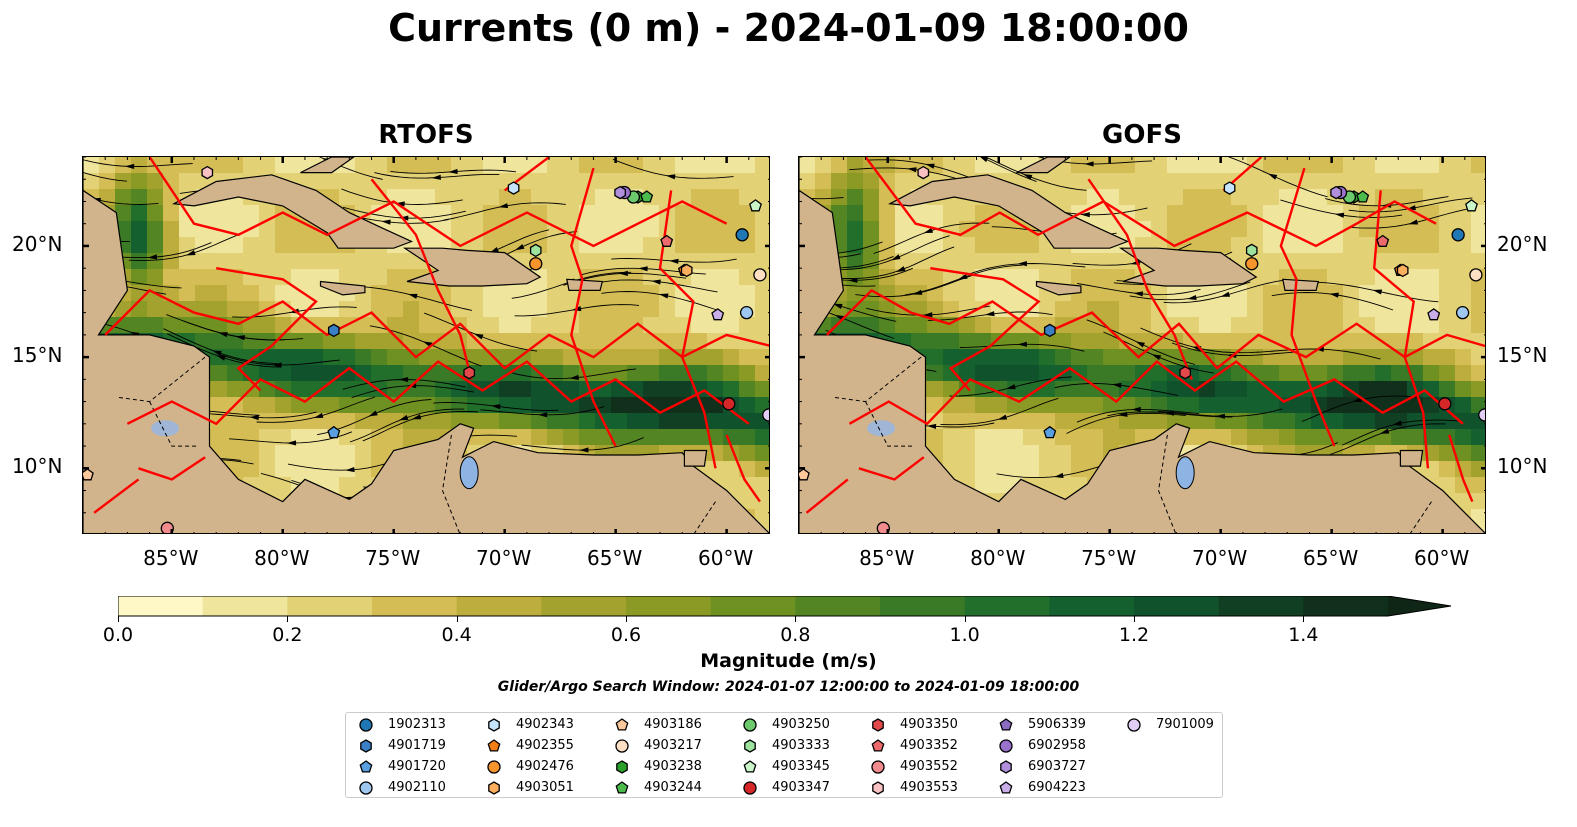  Describe the element at coordinates (37, 466) in the screenshot. I see `y-tick-label-left: 10°N` at that location.